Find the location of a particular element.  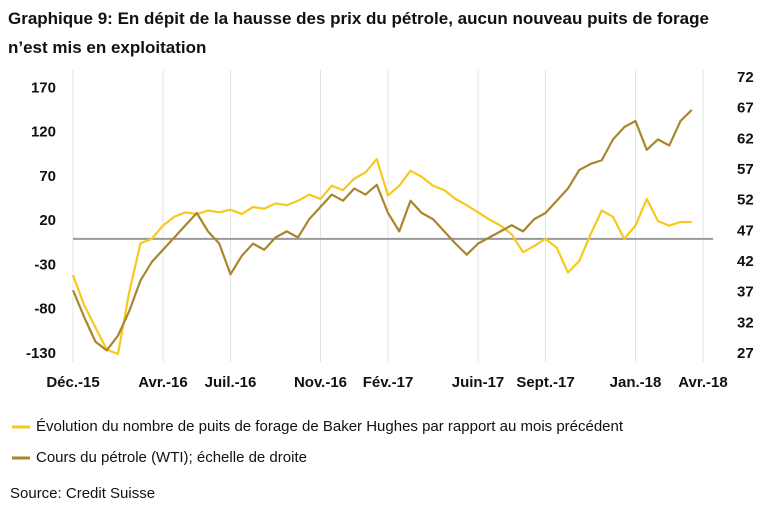

y-tick-label: 120 is located at coordinates (43, 132).